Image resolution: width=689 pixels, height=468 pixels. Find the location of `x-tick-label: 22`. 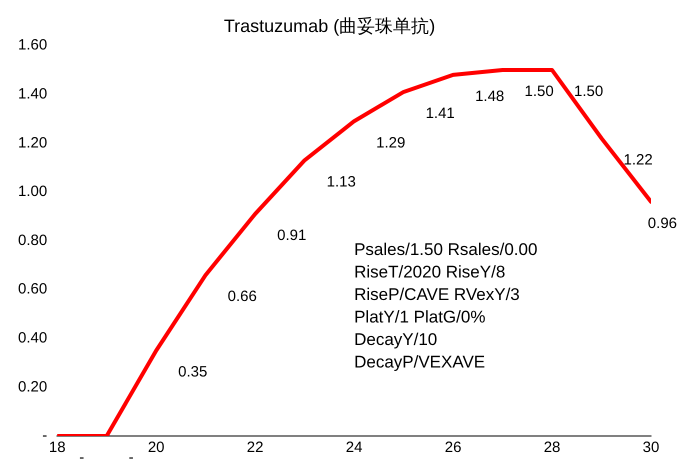

x-tick-label: 22 is located at coordinates (255, 447).